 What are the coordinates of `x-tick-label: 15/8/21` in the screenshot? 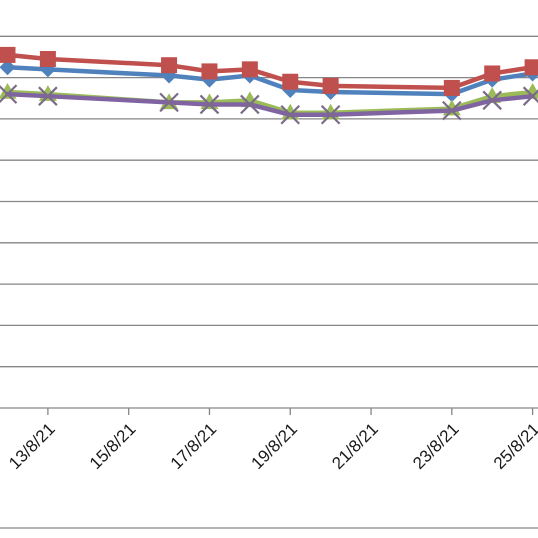 It's located at (113, 446).